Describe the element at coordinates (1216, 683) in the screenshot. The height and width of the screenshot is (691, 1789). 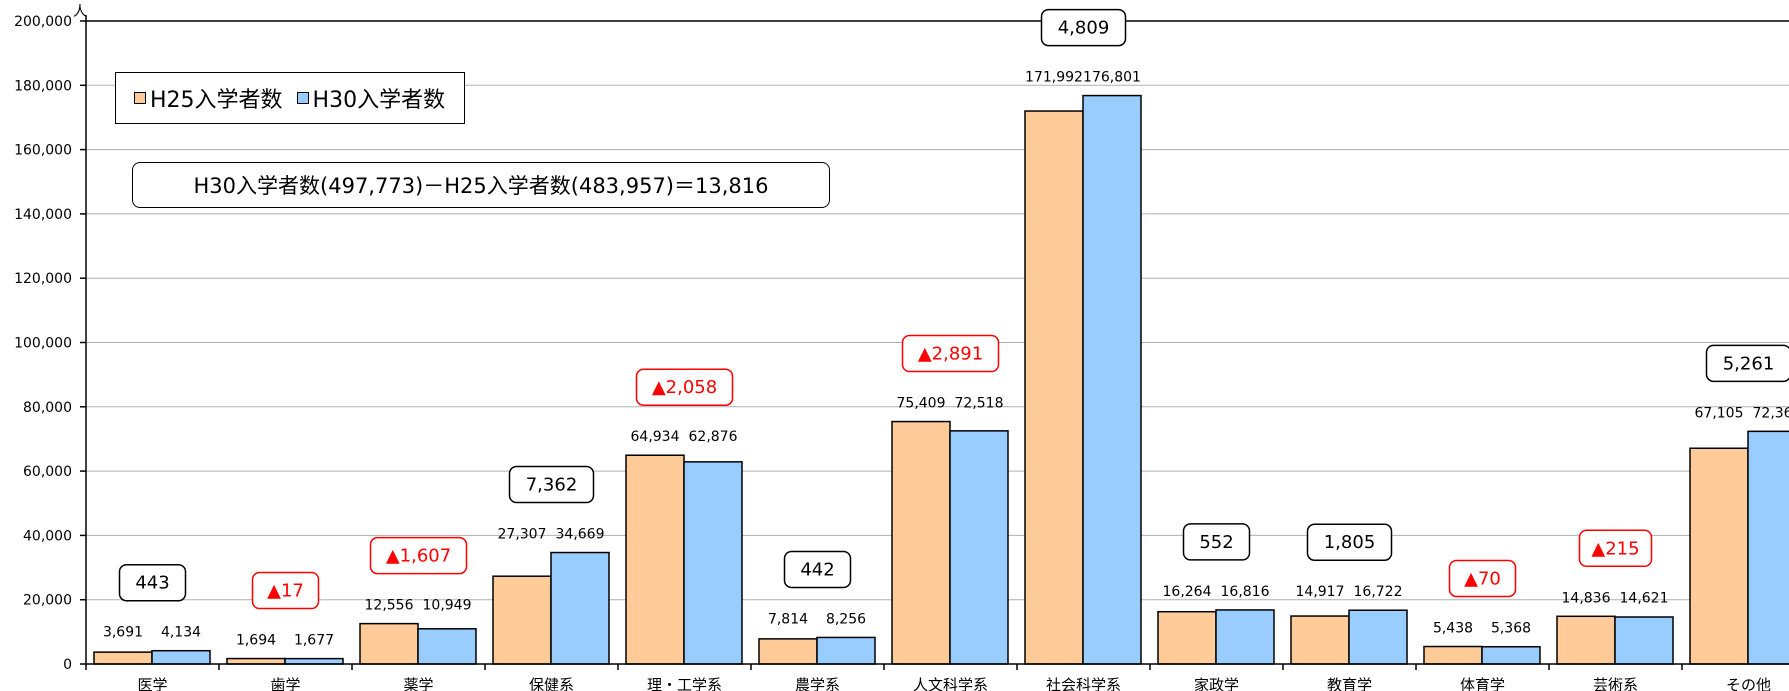
I see `x-tick-label: 家政学` at that location.